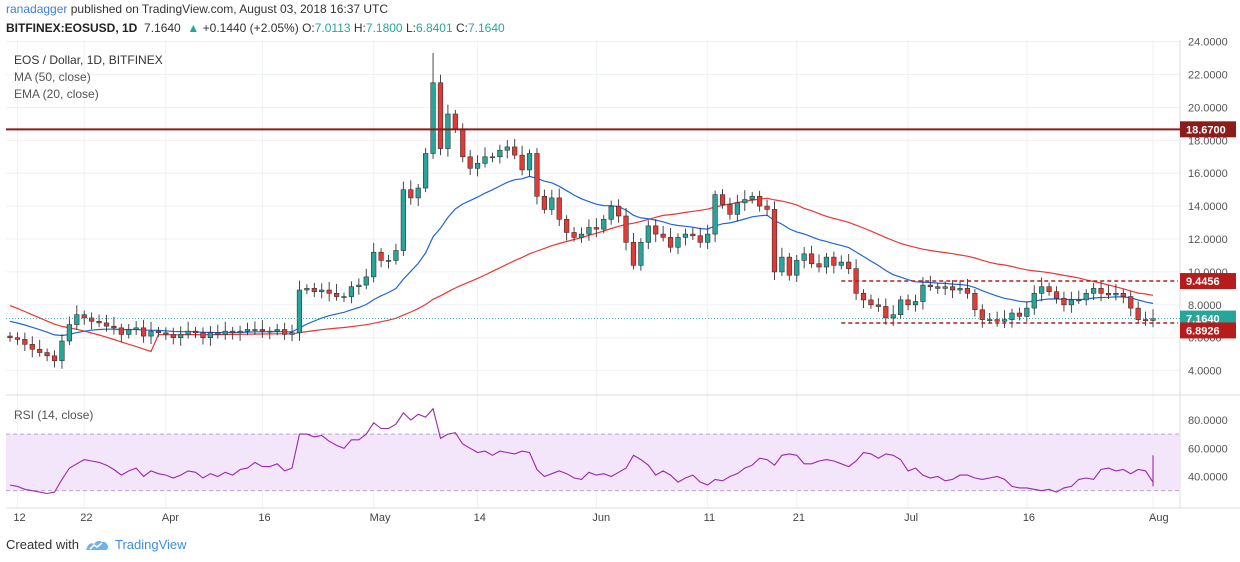 The height and width of the screenshot is (562, 1240). Describe the element at coordinates (19, 518) in the screenshot. I see `x-tick-label: 12` at that location.